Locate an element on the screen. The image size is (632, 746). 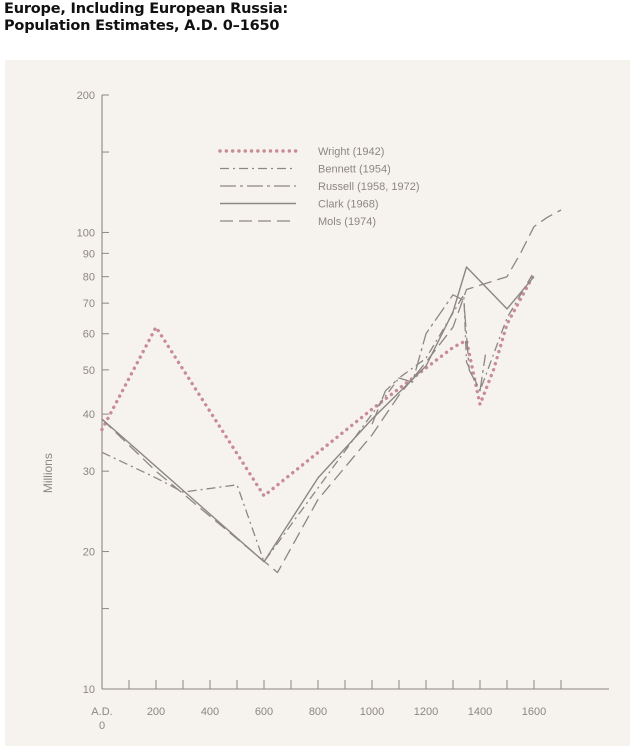
y-tick-label: 40 is located at coordinates (89, 415).